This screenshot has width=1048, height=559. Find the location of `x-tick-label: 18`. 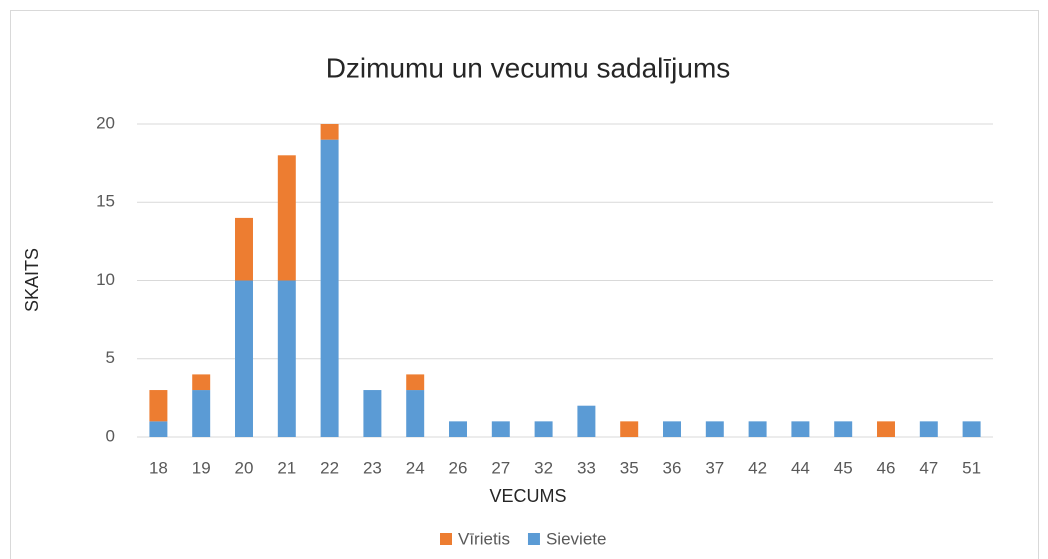

x-tick-label: 18 is located at coordinates (158, 467).